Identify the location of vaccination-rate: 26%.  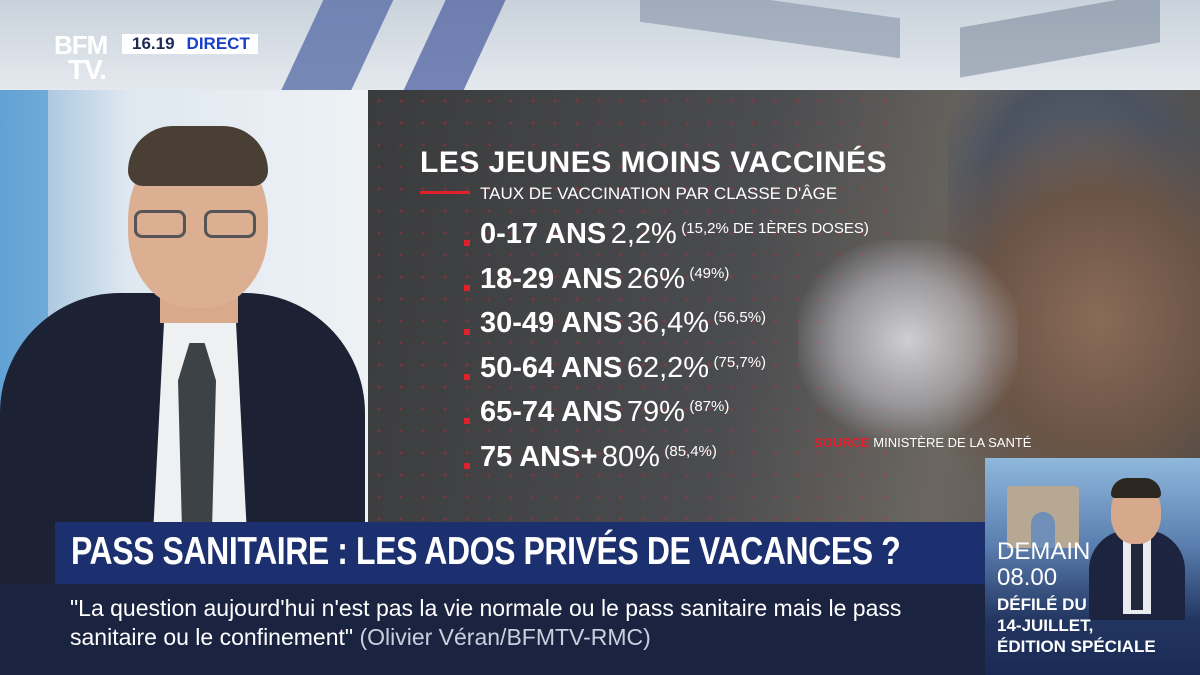
(655, 278).